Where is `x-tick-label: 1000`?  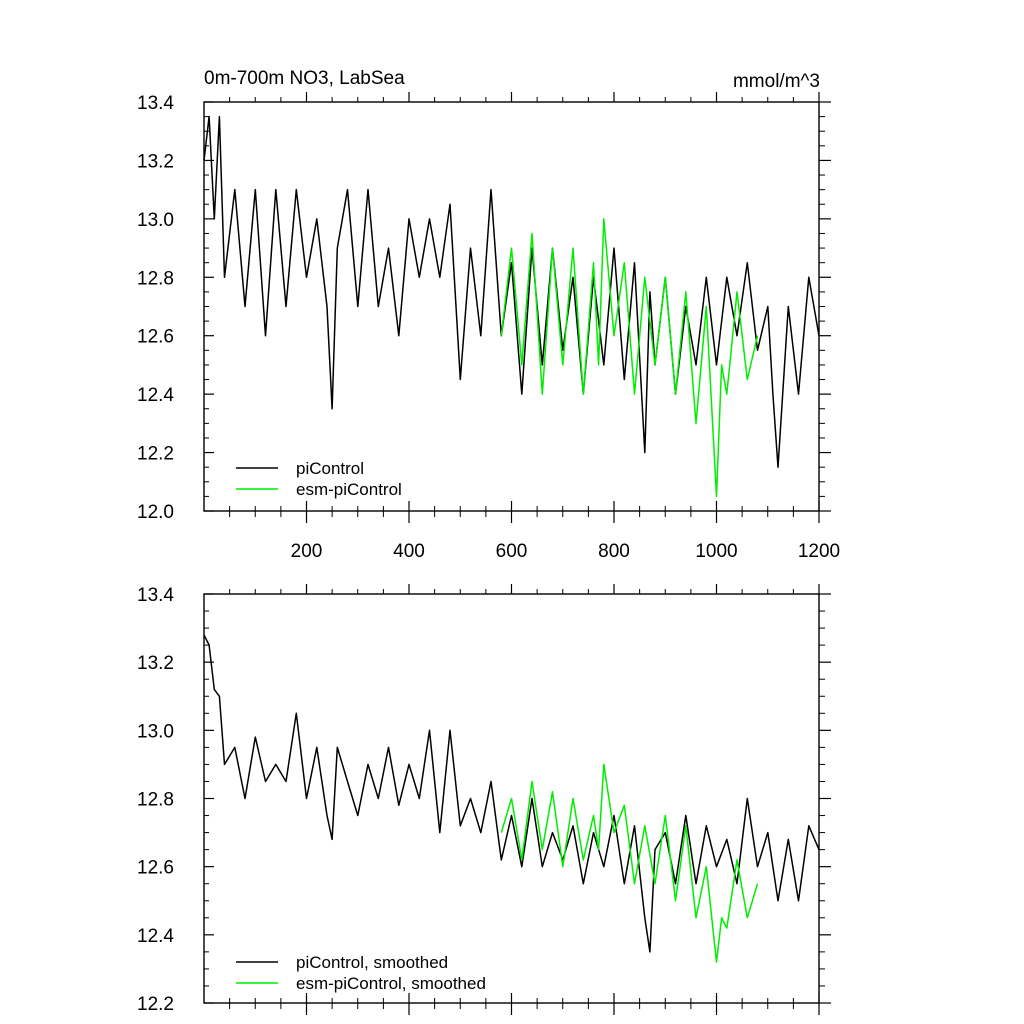
x-tick-label: 1000 is located at coordinates (716, 551).